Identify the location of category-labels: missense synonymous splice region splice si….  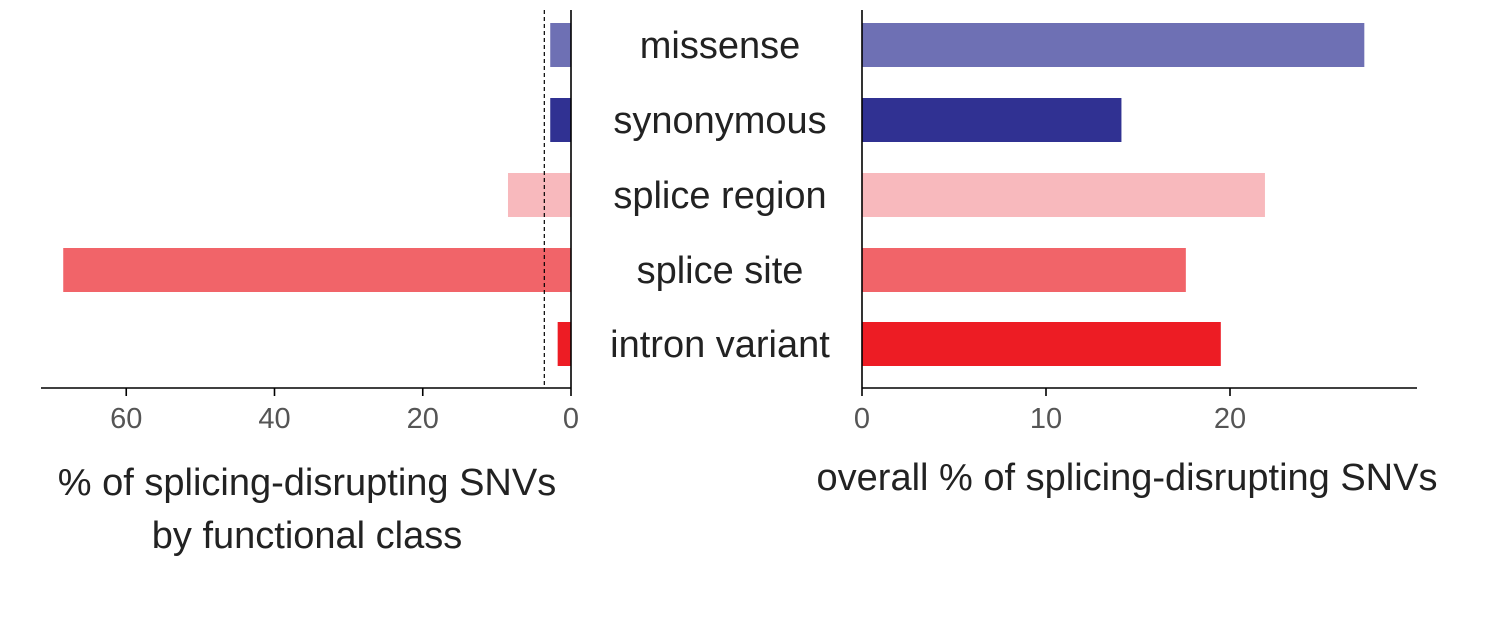
(720, 195).